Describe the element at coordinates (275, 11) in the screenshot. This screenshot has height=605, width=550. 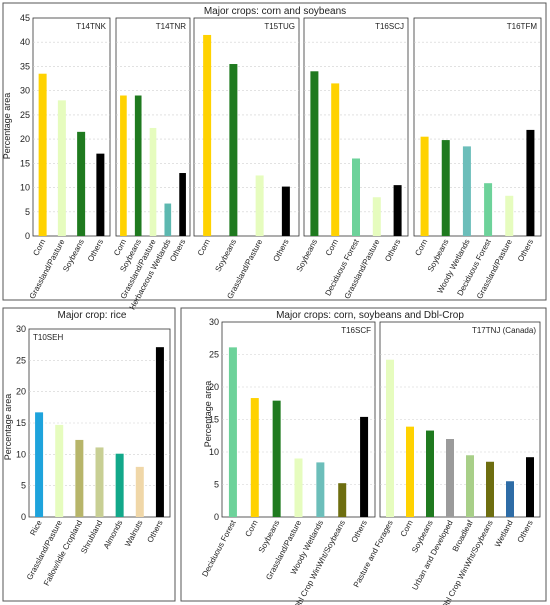
I see `panel-top-title: Major crops: corn and soybeans` at that location.